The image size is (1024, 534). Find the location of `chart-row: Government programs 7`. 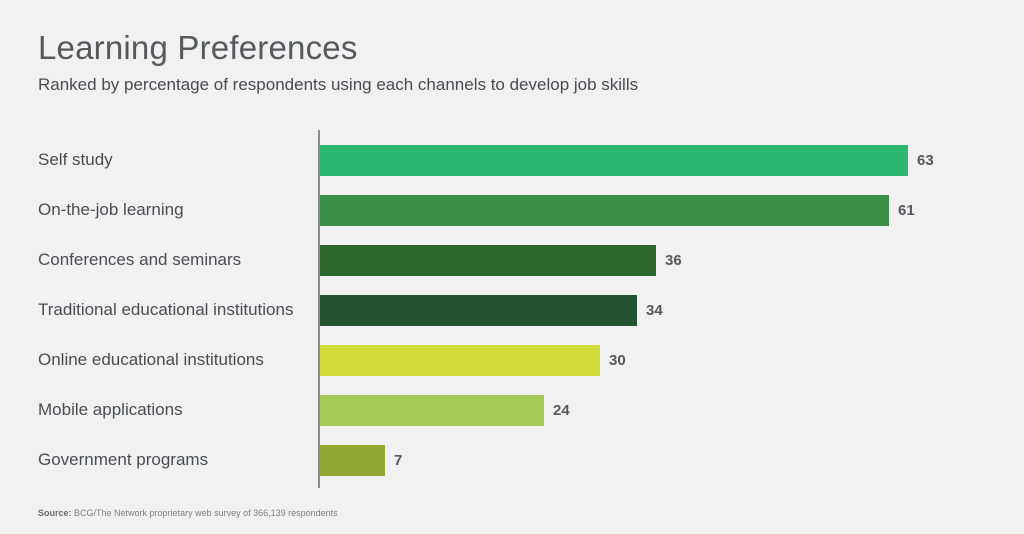

chart-row: Government programs 7 is located at coordinates (512, 460).